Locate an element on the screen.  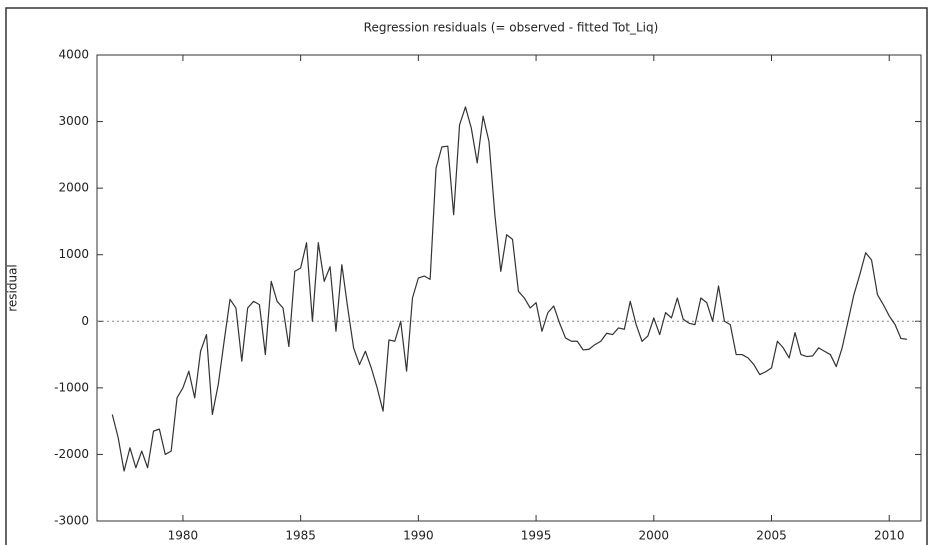
x-tick-label: 2005 is located at coordinates (771, 536).